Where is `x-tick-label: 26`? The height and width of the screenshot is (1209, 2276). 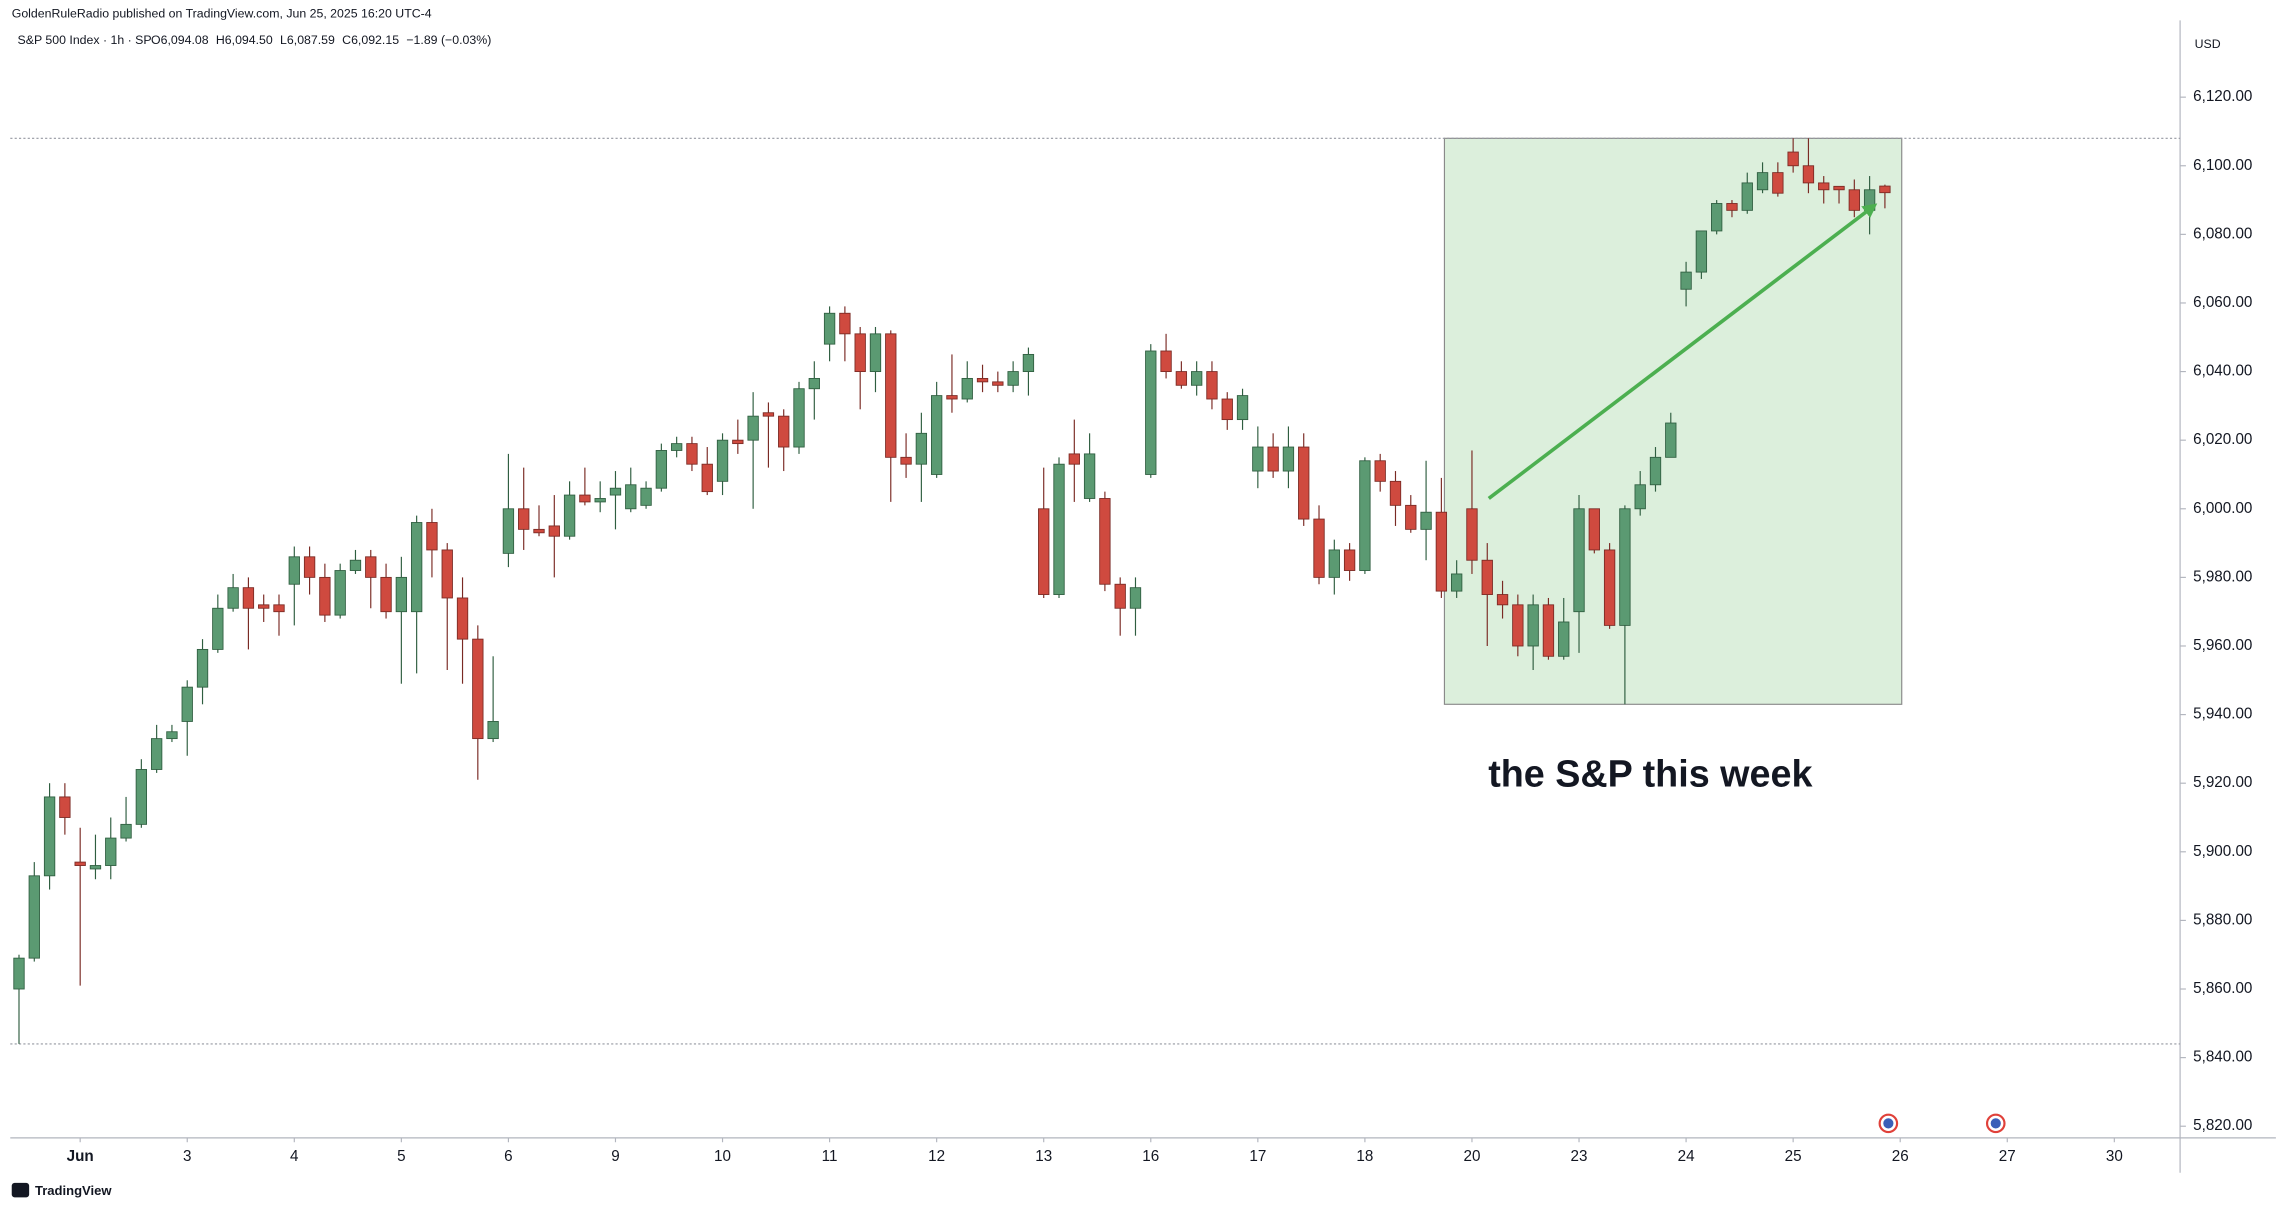
x-tick-label: 26 is located at coordinates (1900, 1156).